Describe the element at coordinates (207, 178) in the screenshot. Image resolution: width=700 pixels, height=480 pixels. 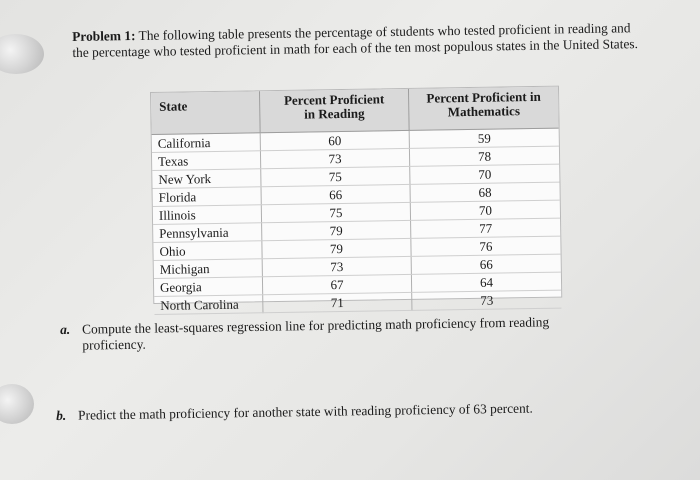
I see `cell-state: New York` at that location.